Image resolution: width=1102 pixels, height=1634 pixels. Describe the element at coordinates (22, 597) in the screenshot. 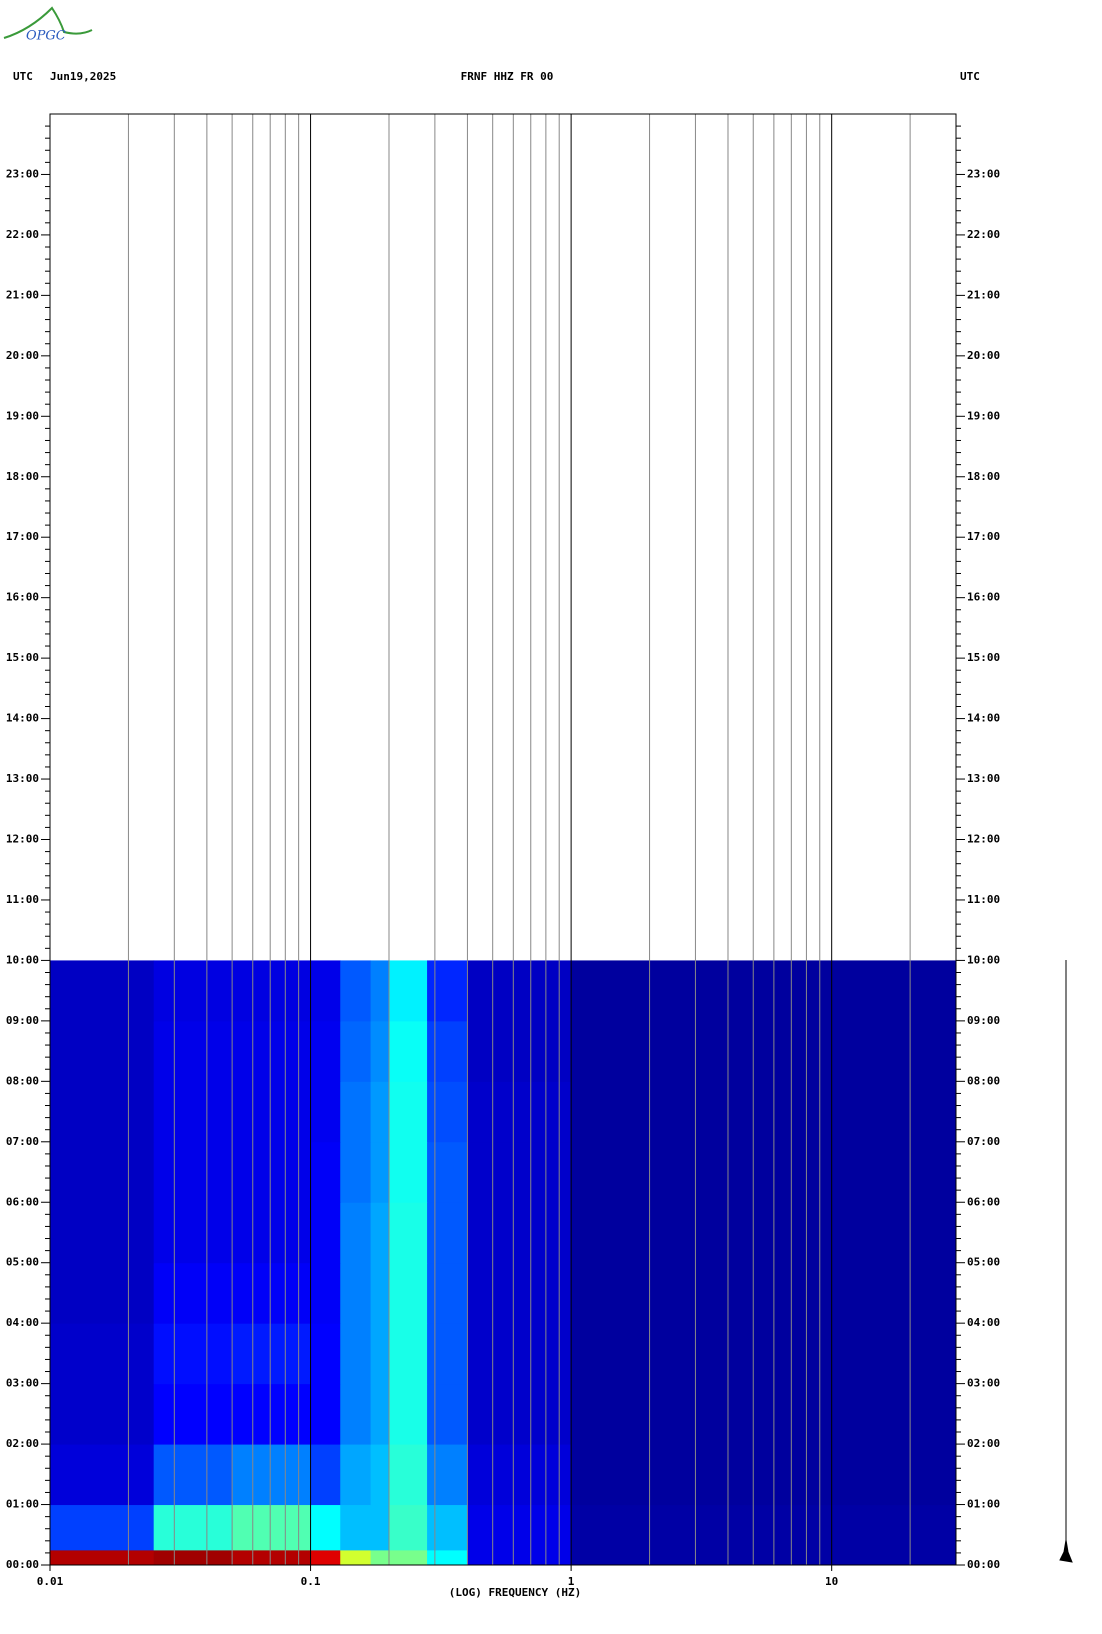

I see `y-tick-label: 16:00` at that location.